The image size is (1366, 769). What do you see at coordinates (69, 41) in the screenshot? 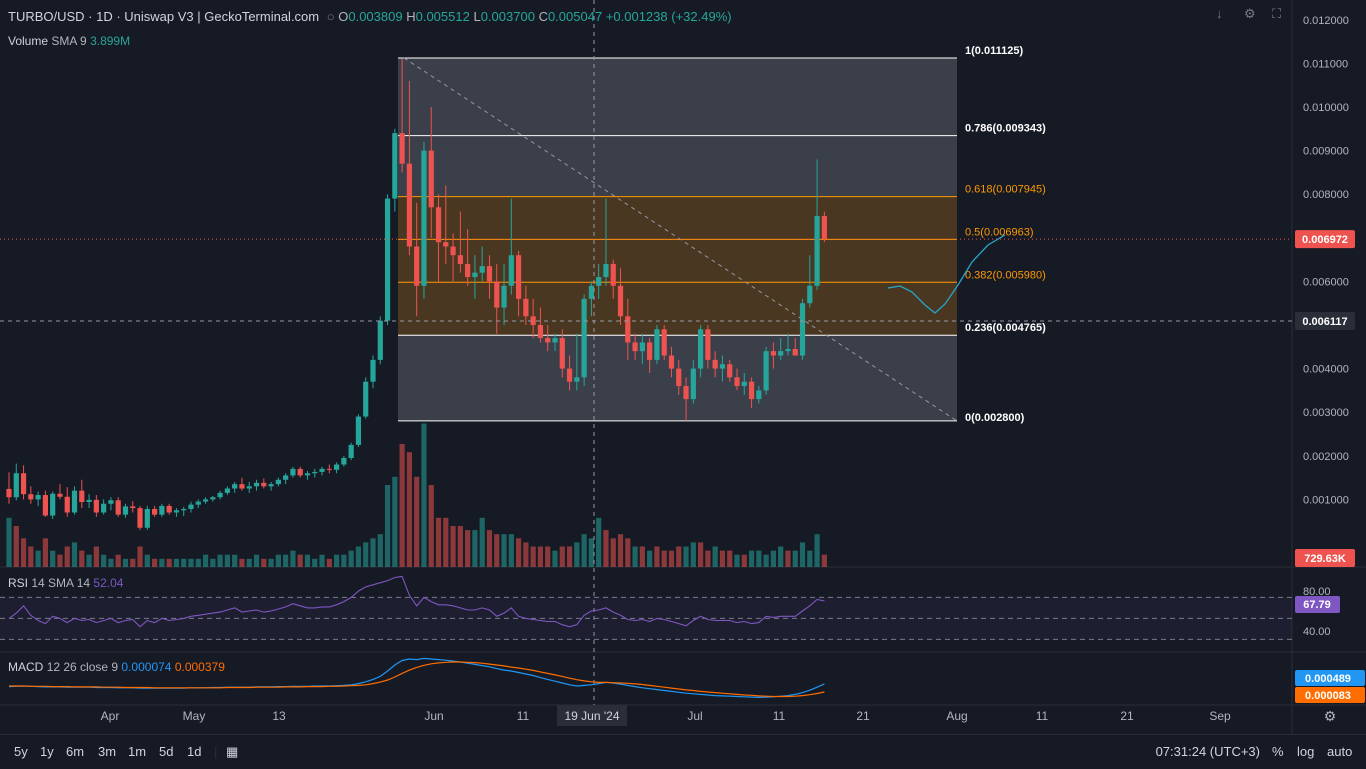
I see `volume-sma-label: SMA 9` at bounding box center [69, 41].